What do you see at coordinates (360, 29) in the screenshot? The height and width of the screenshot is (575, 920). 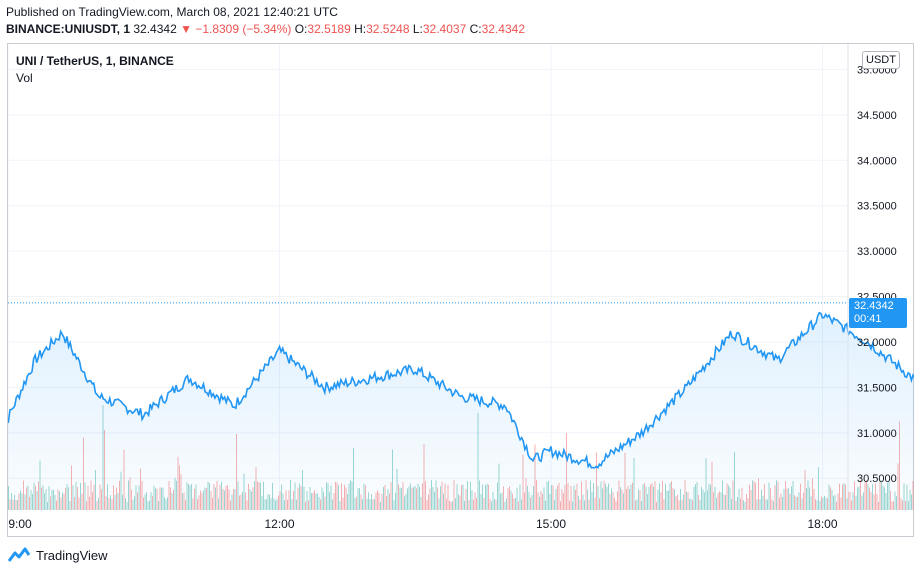 I see `high-label: H:` at bounding box center [360, 29].